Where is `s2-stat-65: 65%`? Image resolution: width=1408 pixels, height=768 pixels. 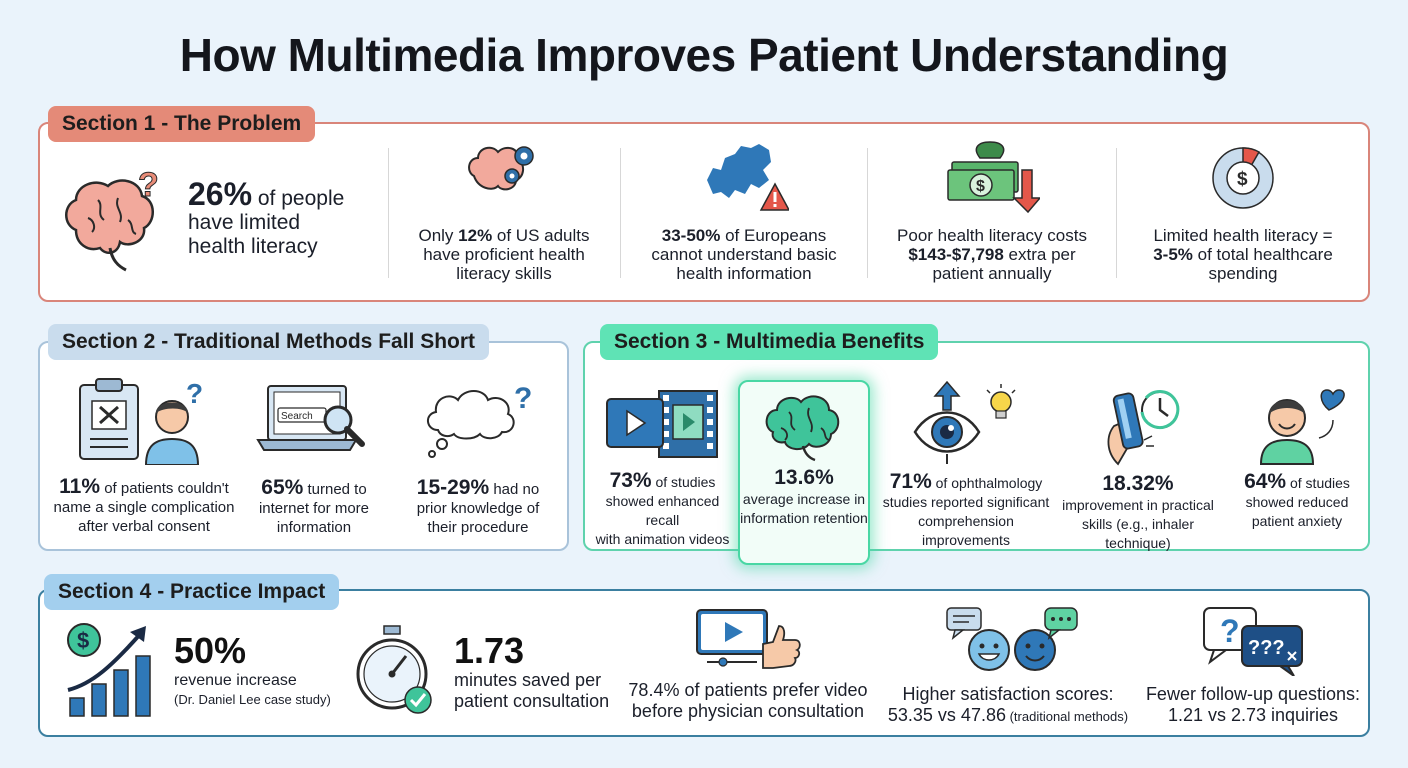 s2-stat-65: 65% is located at coordinates (282, 487).